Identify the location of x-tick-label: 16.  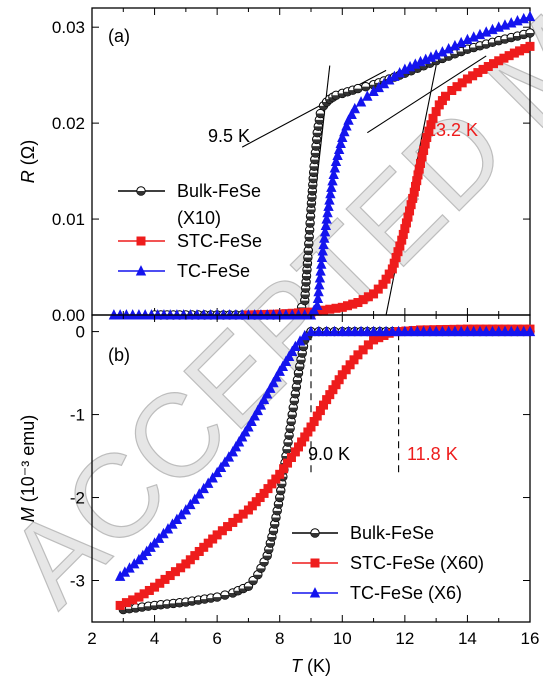
(530, 638).